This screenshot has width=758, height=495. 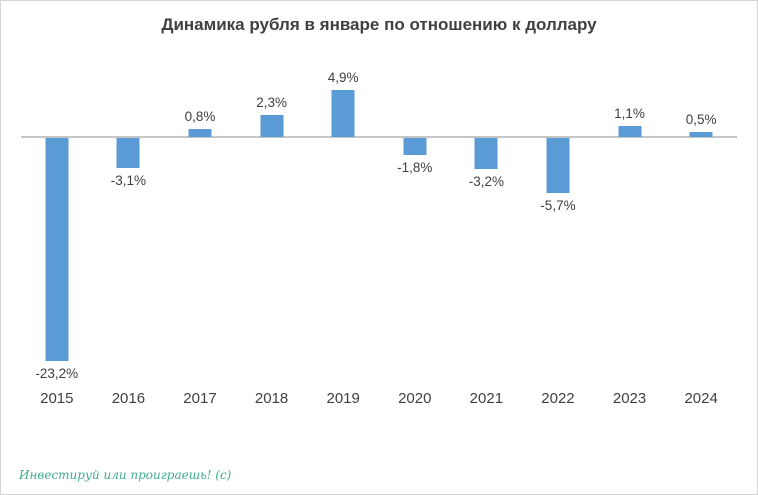 What do you see at coordinates (200, 398) in the screenshot?
I see `x-axis-label-2017: 2017` at bounding box center [200, 398].